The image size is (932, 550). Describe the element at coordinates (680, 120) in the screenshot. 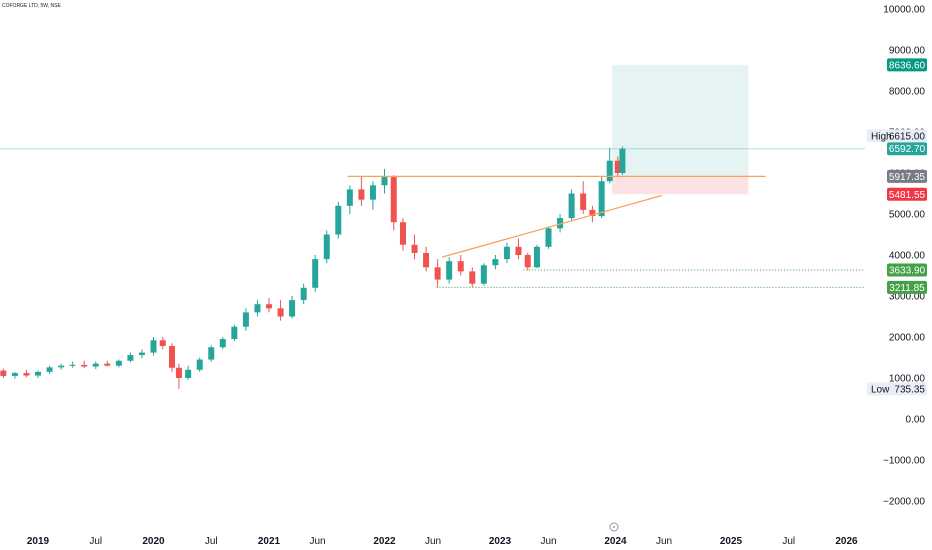

I see `profit-zone` at that location.